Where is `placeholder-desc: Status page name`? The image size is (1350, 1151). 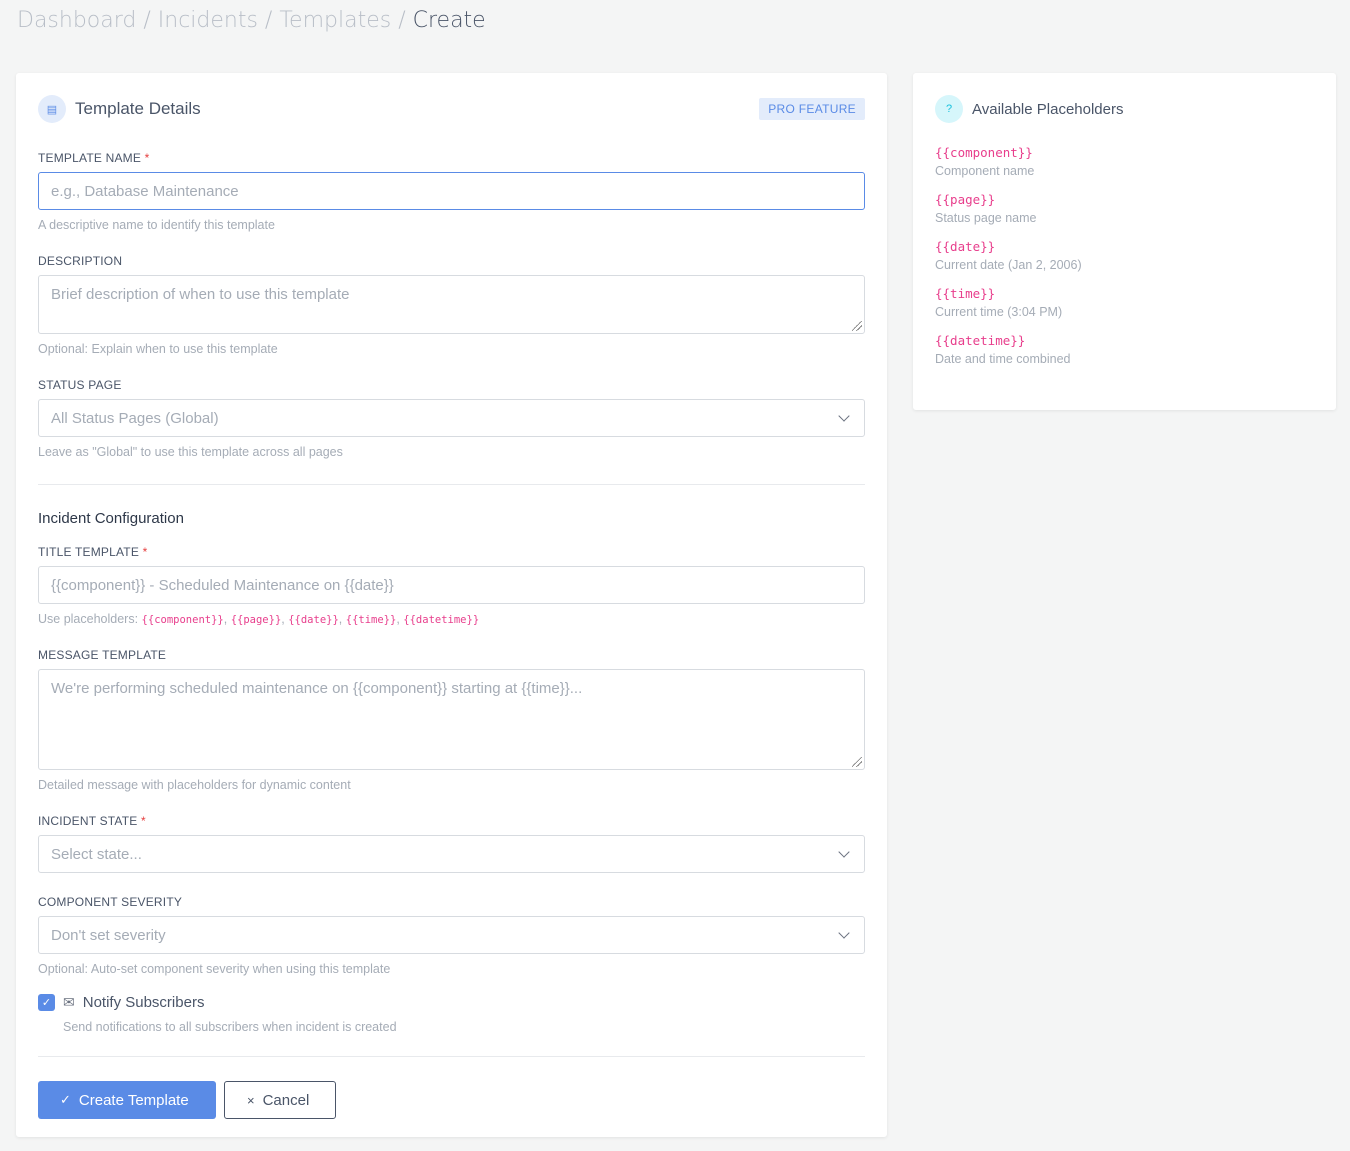
placeholder-desc: Status page name is located at coordinates (986, 218).